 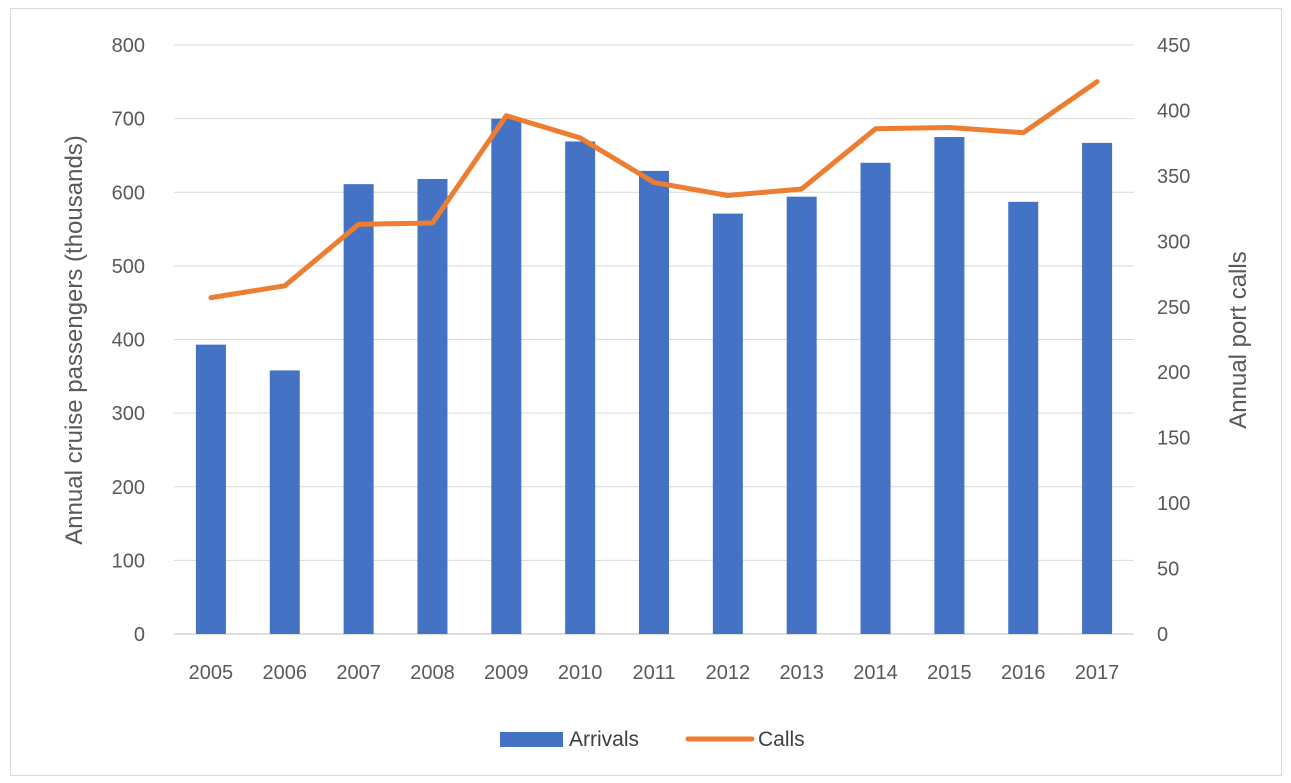 I want to click on y-tick-label: 400, so click(x=128, y=341).